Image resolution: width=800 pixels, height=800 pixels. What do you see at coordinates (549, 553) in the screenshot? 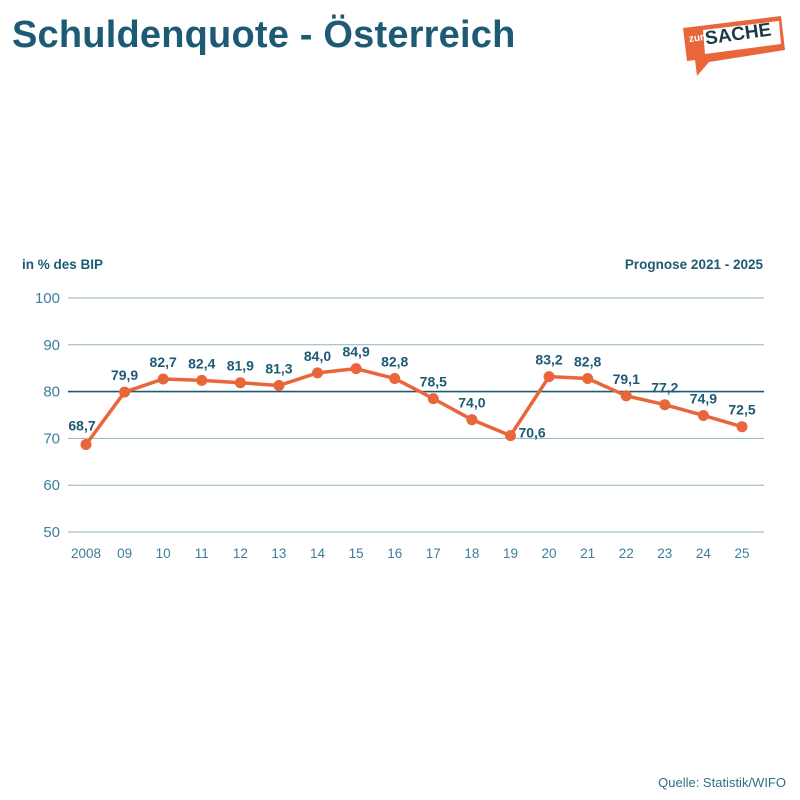
I see `x-tick-label: 20` at bounding box center [549, 553].